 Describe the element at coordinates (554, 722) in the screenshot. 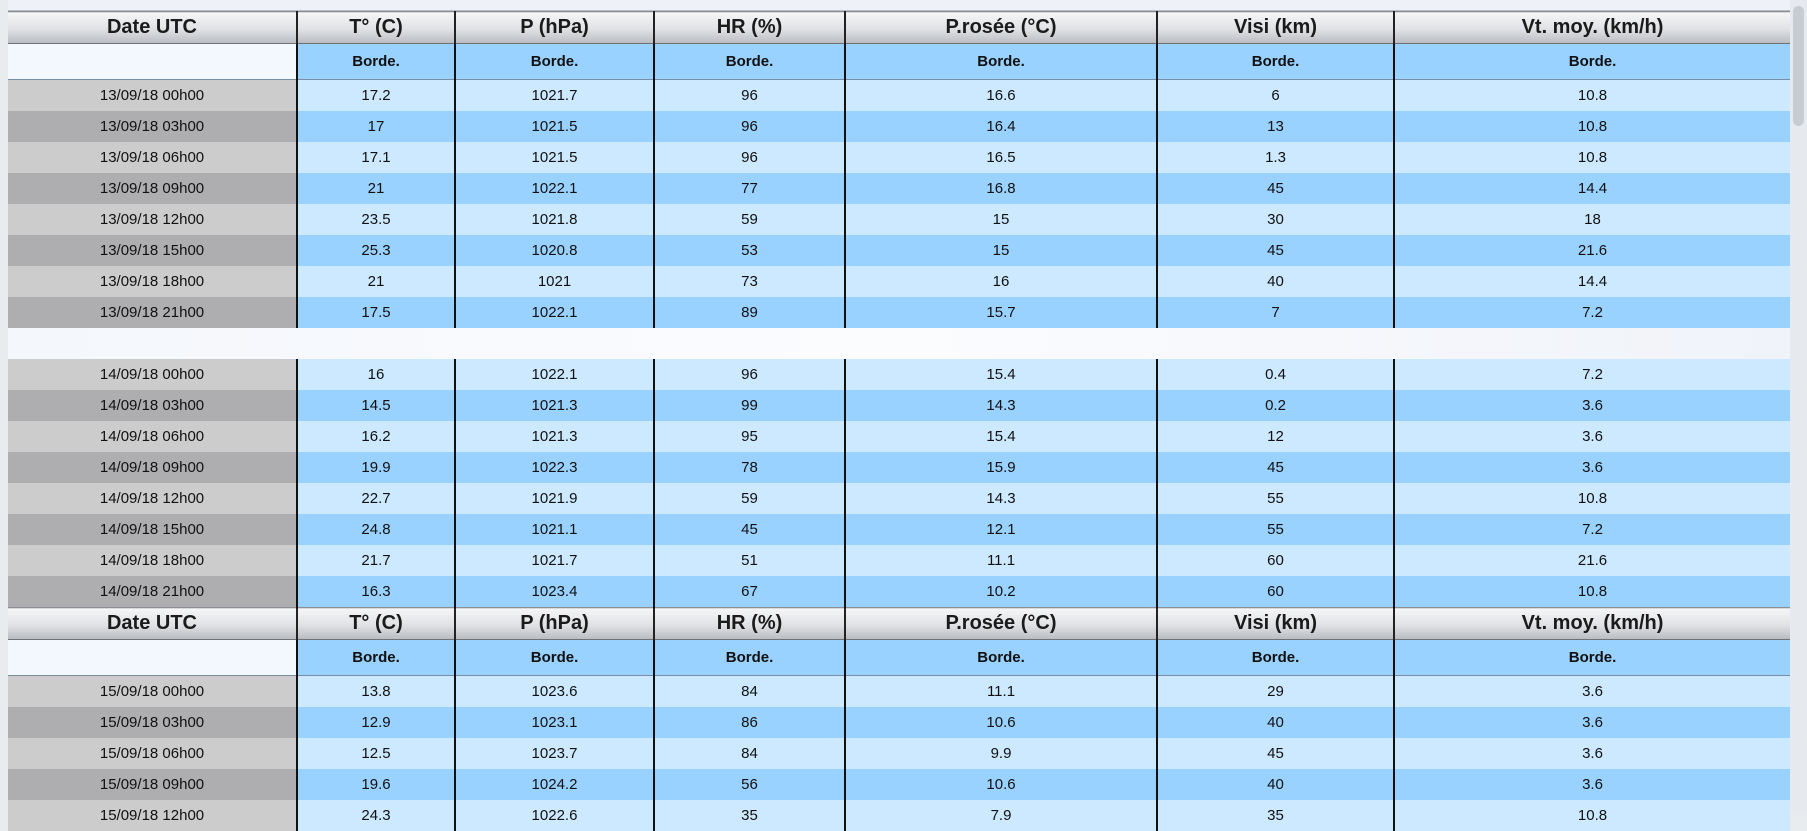

I see `value-cell: 1023.1` at that location.